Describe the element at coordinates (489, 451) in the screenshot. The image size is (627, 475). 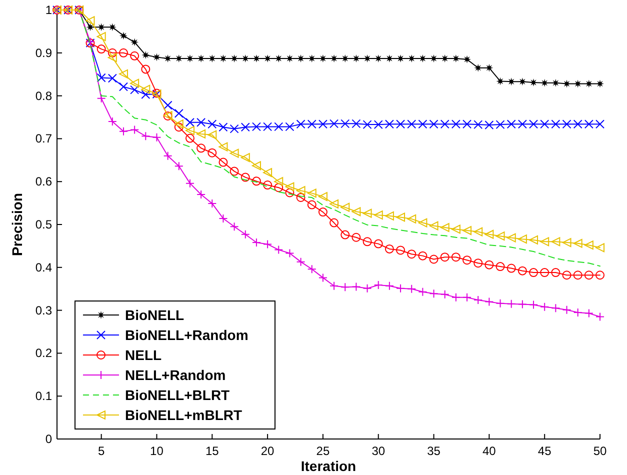
I see `x-tick-label: 40` at that location.